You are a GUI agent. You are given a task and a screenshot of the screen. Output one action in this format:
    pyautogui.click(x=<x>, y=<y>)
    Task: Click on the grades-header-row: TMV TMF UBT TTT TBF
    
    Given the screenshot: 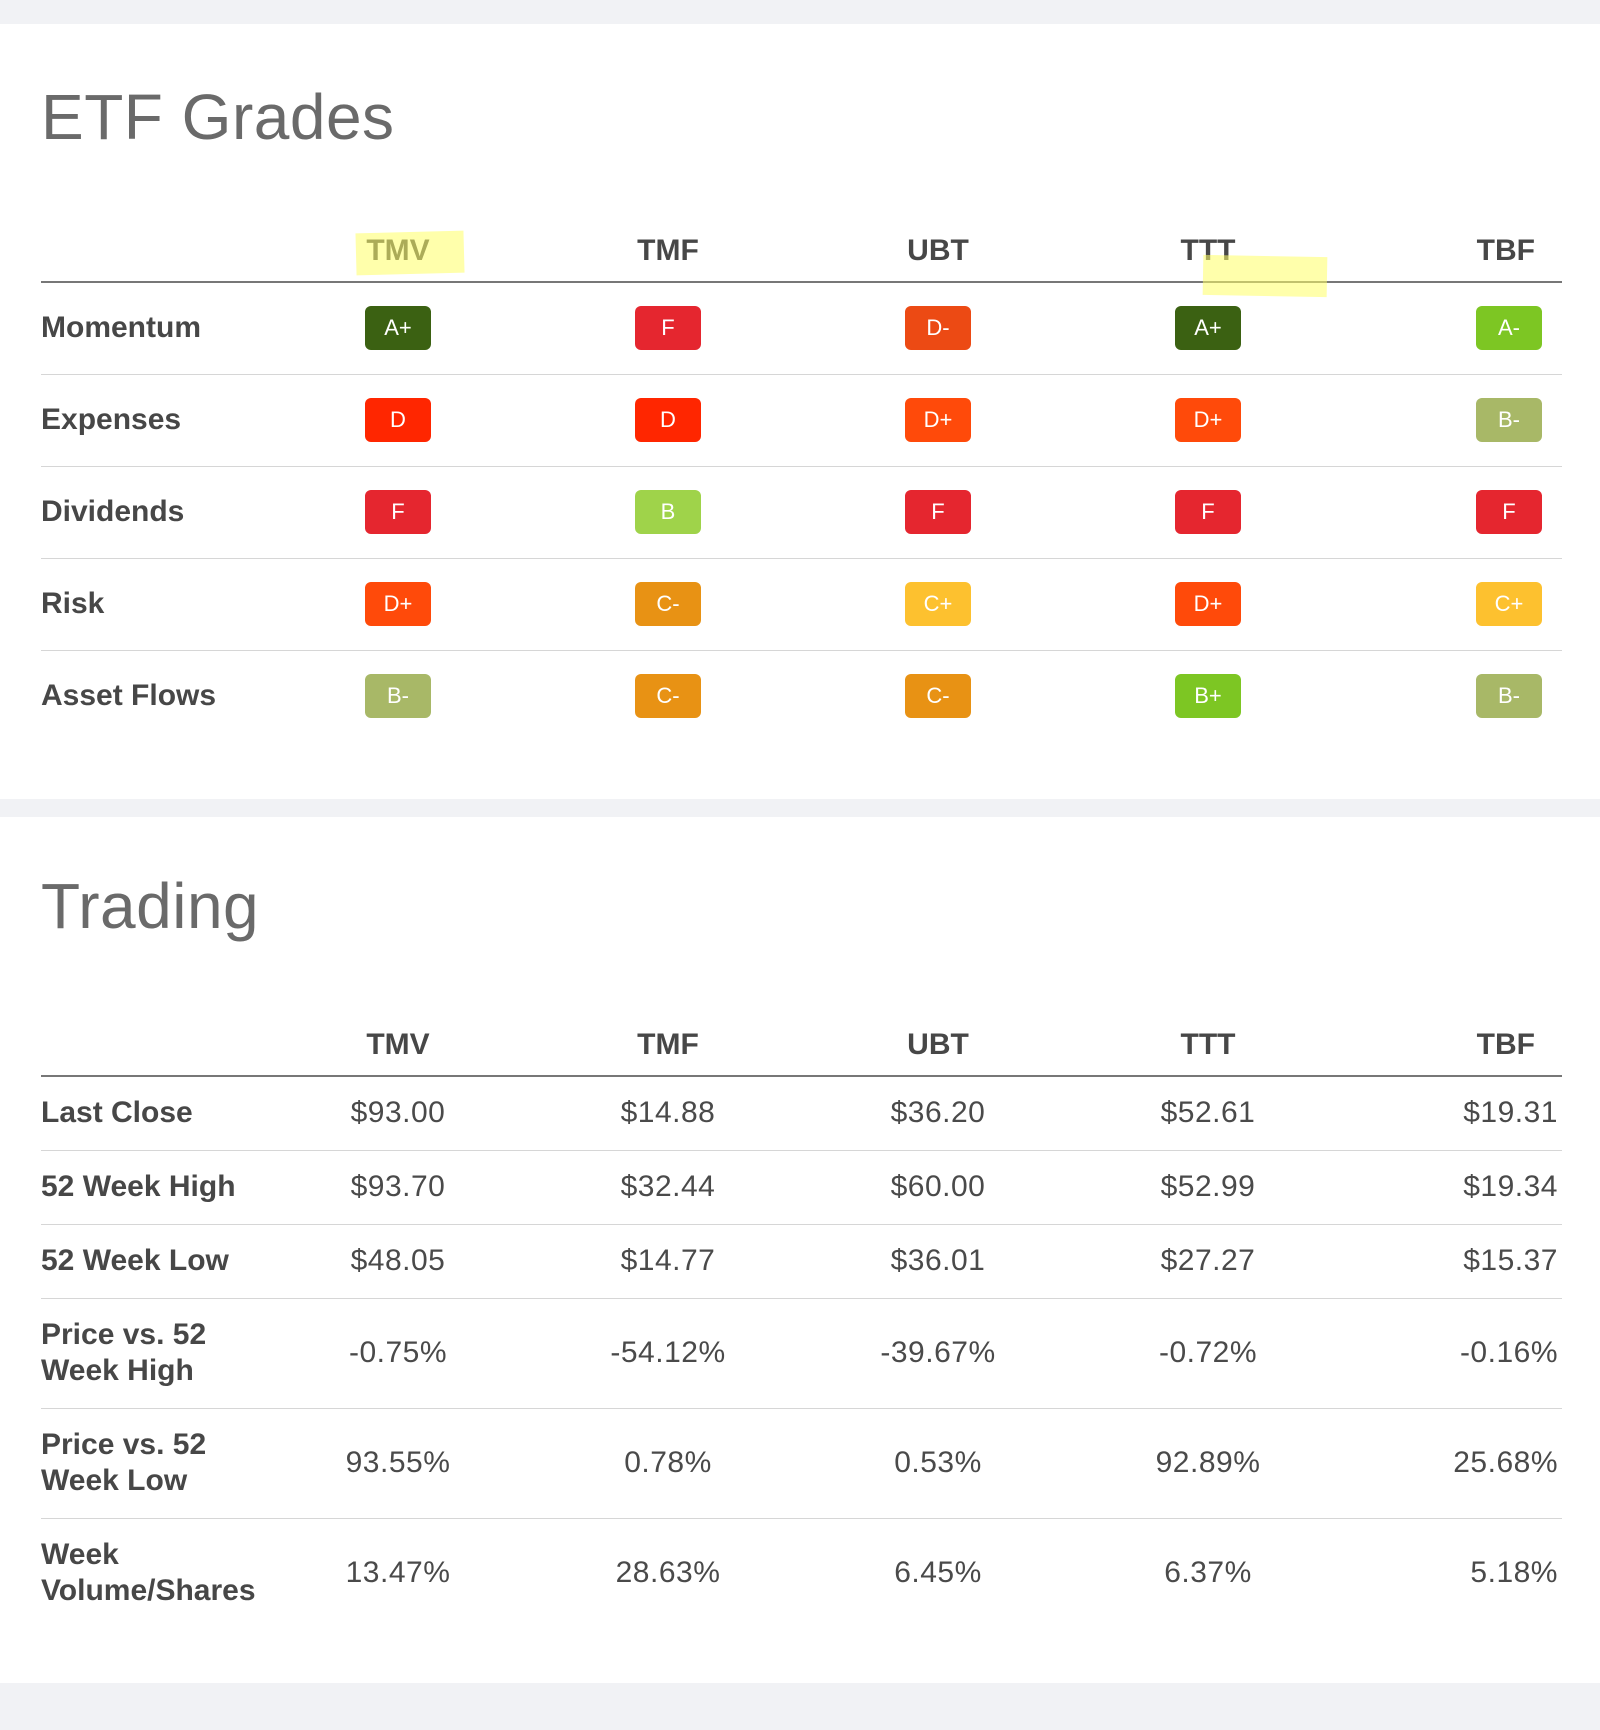 What is the action you would take?
    pyautogui.click(x=801, y=251)
    